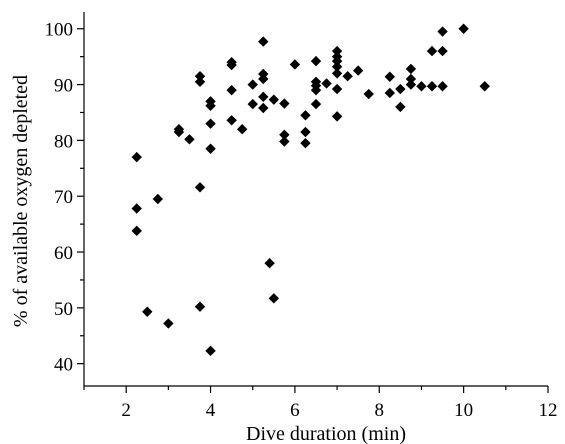 The width and height of the screenshot is (565, 444). What do you see at coordinates (126, 410) in the screenshot?
I see `x-tick-label: 2` at bounding box center [126, 410].